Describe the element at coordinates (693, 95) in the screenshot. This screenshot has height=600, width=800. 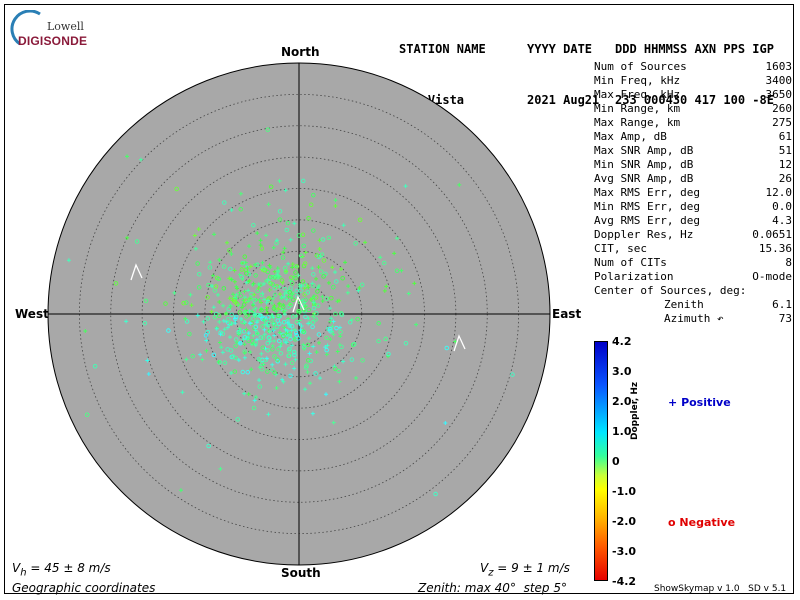
I see `stat-row: Max Freq, kHz 3650` at that location.